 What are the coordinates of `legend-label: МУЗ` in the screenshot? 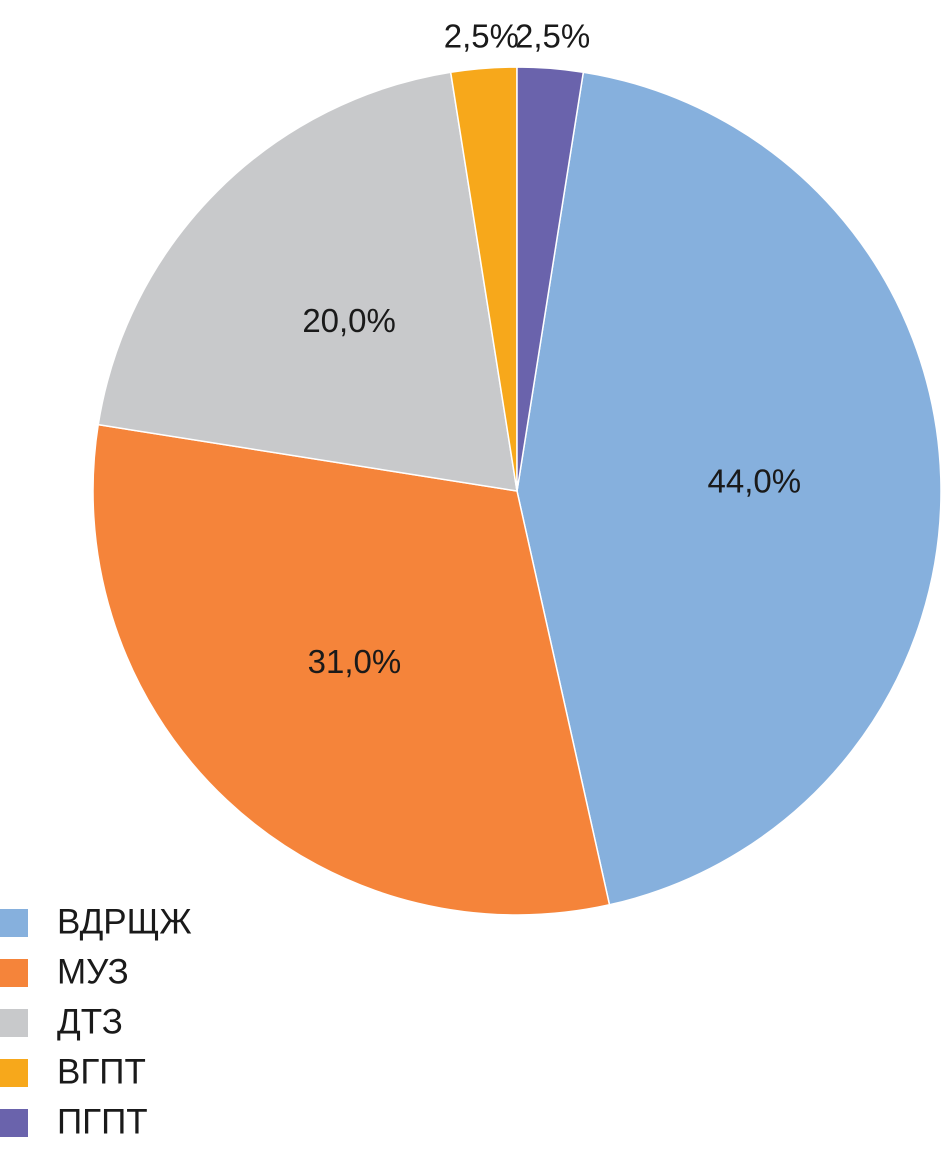 It's located at (93, 971).